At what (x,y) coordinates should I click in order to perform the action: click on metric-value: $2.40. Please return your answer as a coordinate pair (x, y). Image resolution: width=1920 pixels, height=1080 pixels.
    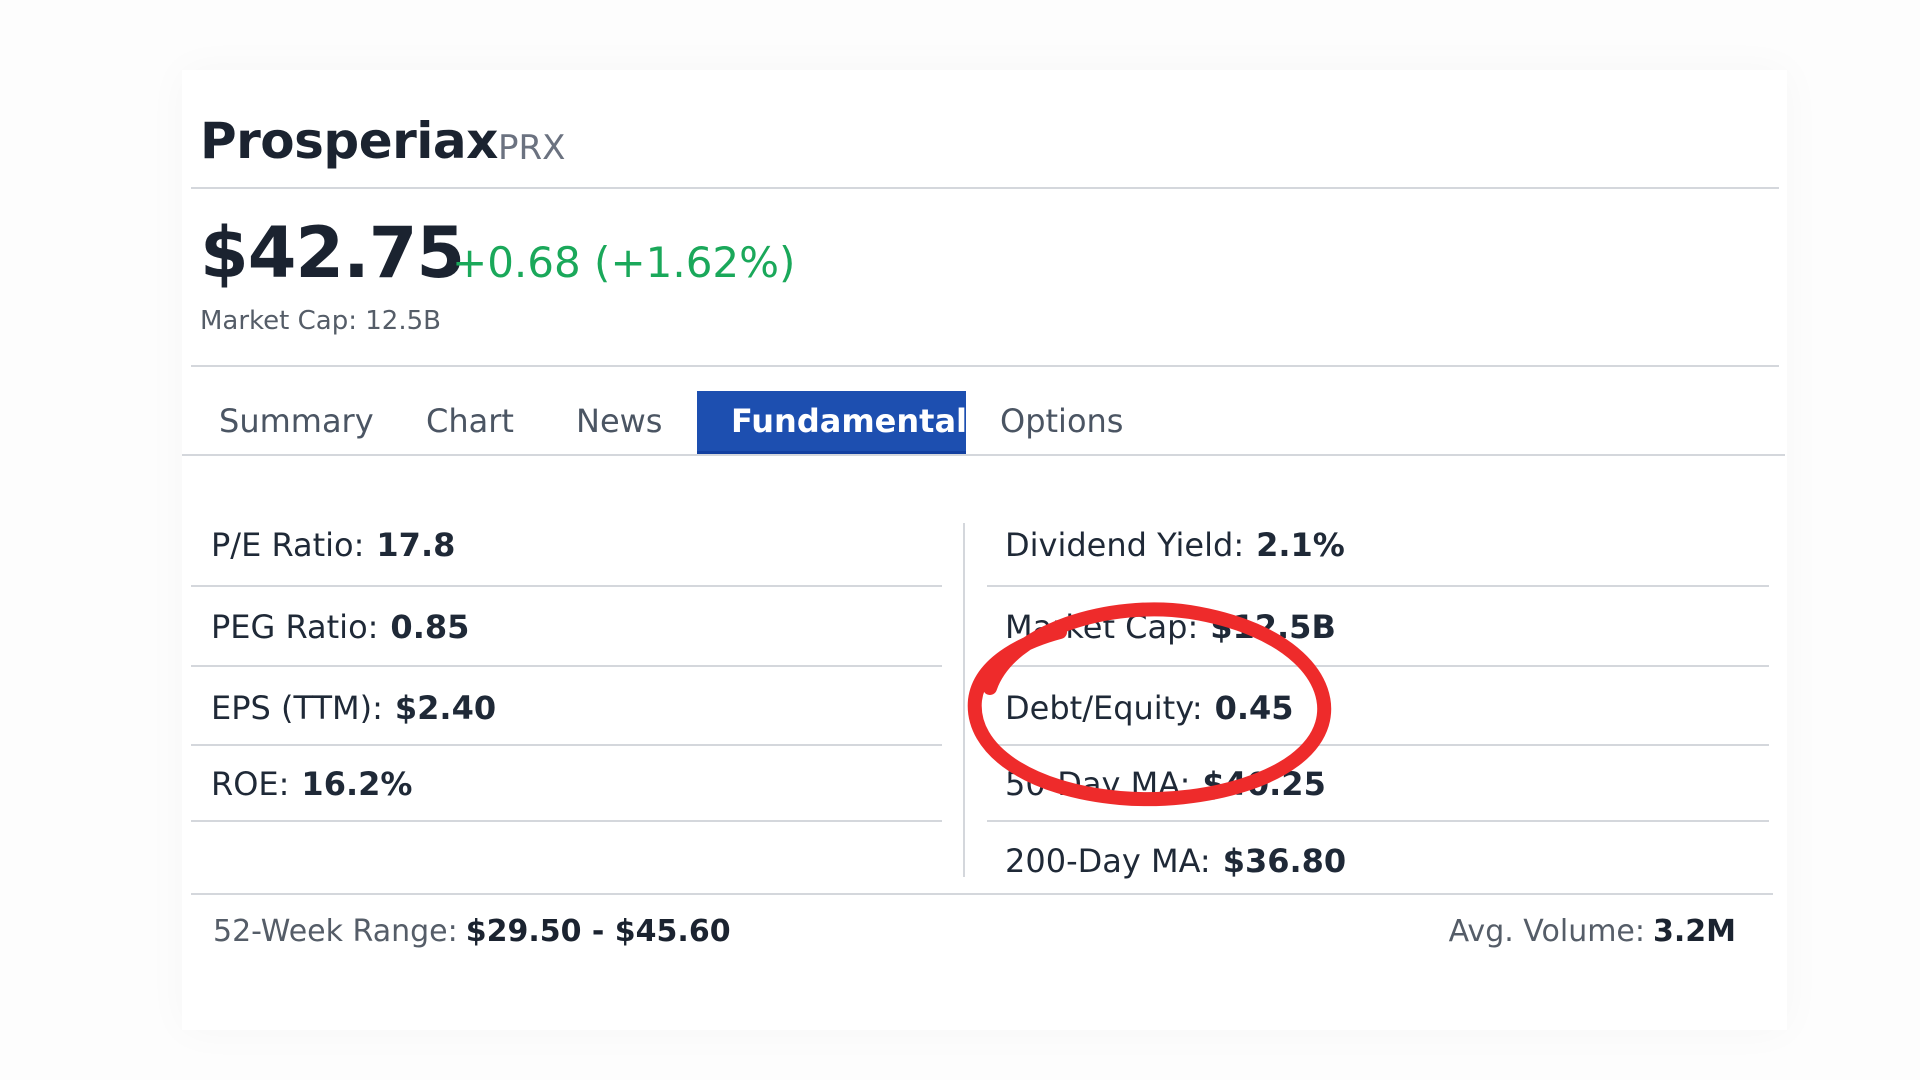
    Looking at the image, I should click on (445, 708).